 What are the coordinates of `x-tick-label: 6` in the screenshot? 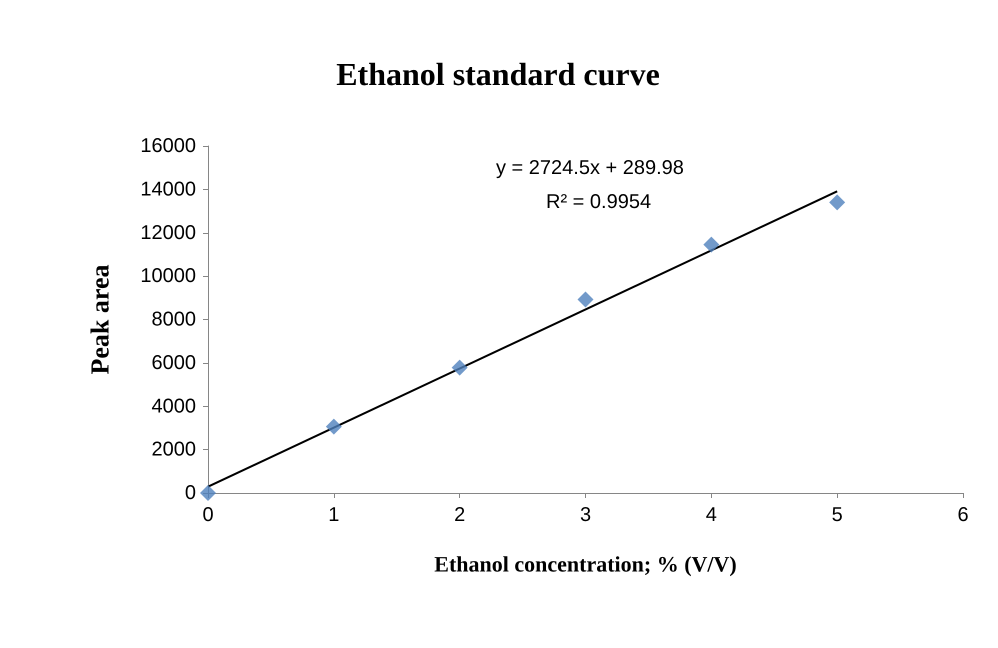 It's located at (963, 515).